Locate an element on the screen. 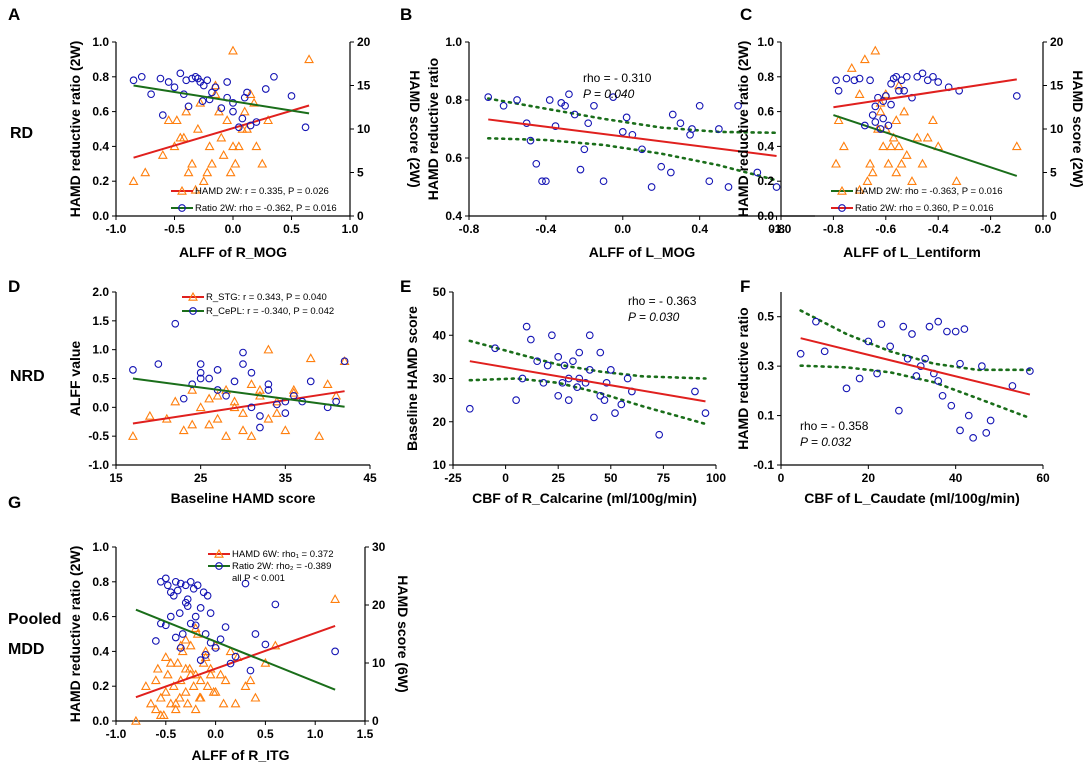  y-axis-label: ALFF value is located at coordinates (75, 379).